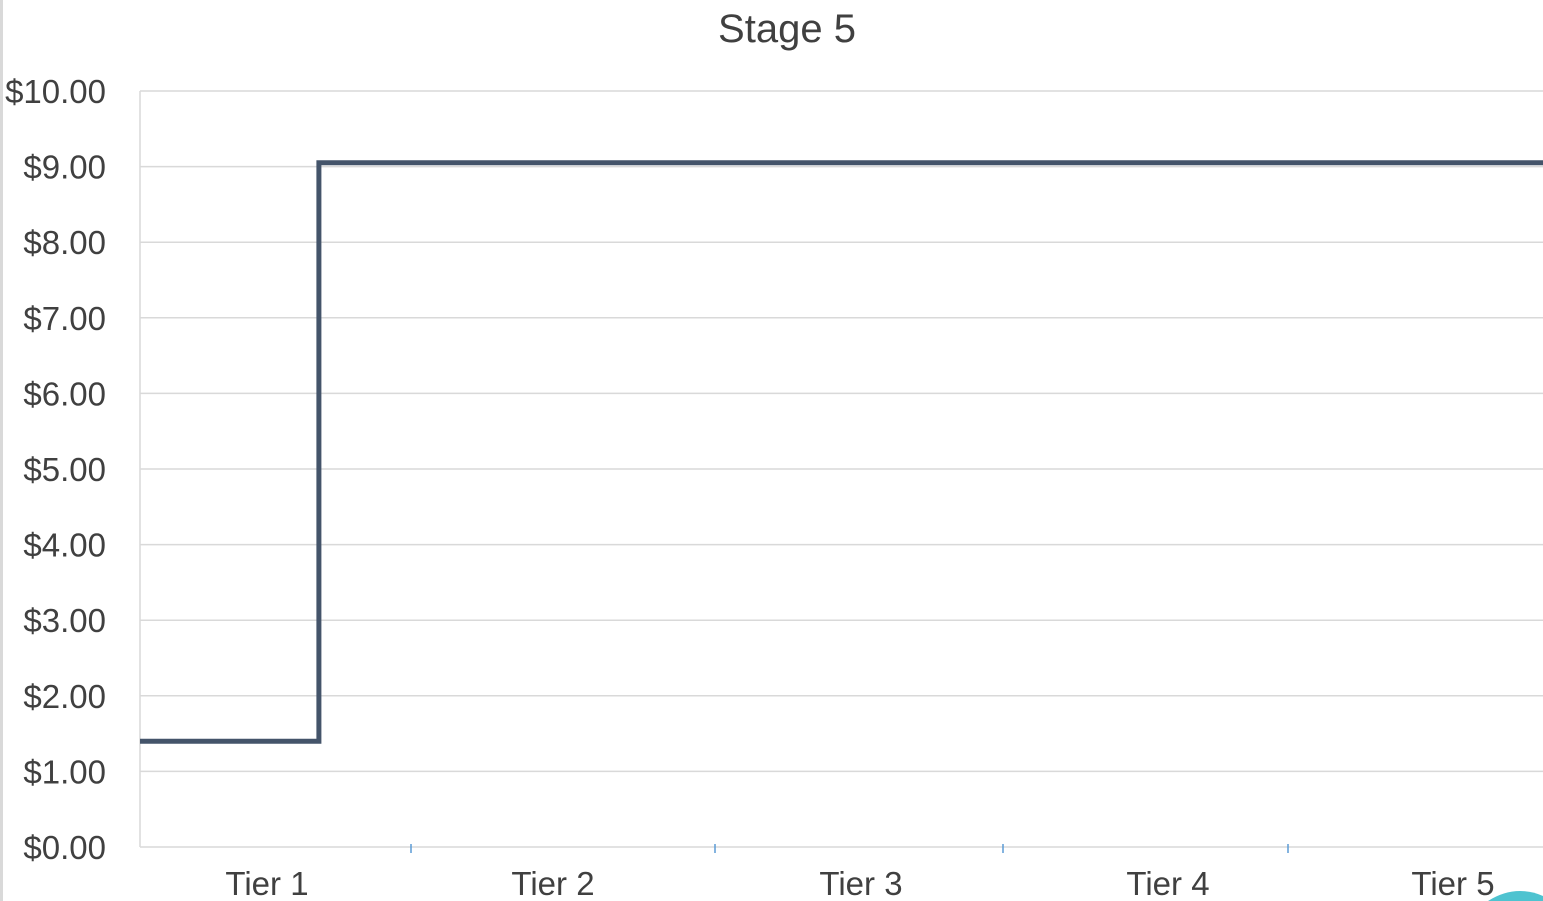 Image resolution: width=1543 pixels, height=901 pixels. What do you see at coordinates (64, 696) in the screenshot?
I see `y-tick-label: $2.00` at bounding box center [64, 696].